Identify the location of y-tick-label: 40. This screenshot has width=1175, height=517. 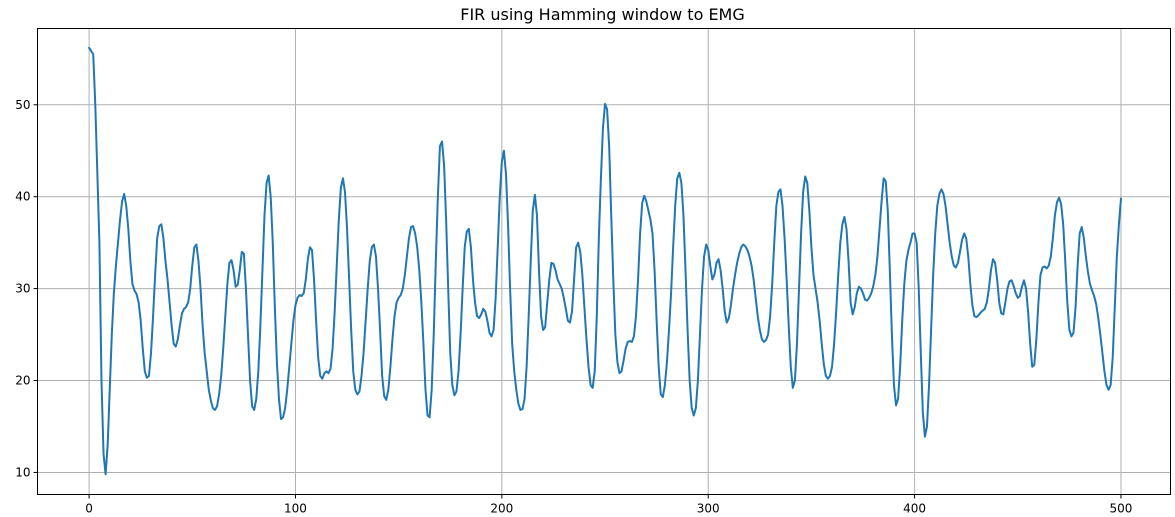
(22, 197).